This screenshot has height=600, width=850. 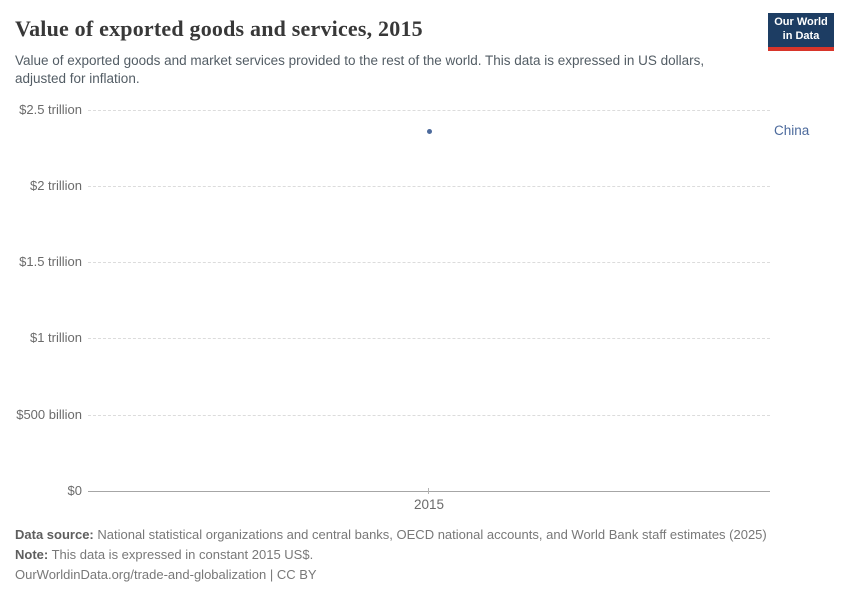 I want to click on x-axis-tick-mark, so click(x=428, y=491).